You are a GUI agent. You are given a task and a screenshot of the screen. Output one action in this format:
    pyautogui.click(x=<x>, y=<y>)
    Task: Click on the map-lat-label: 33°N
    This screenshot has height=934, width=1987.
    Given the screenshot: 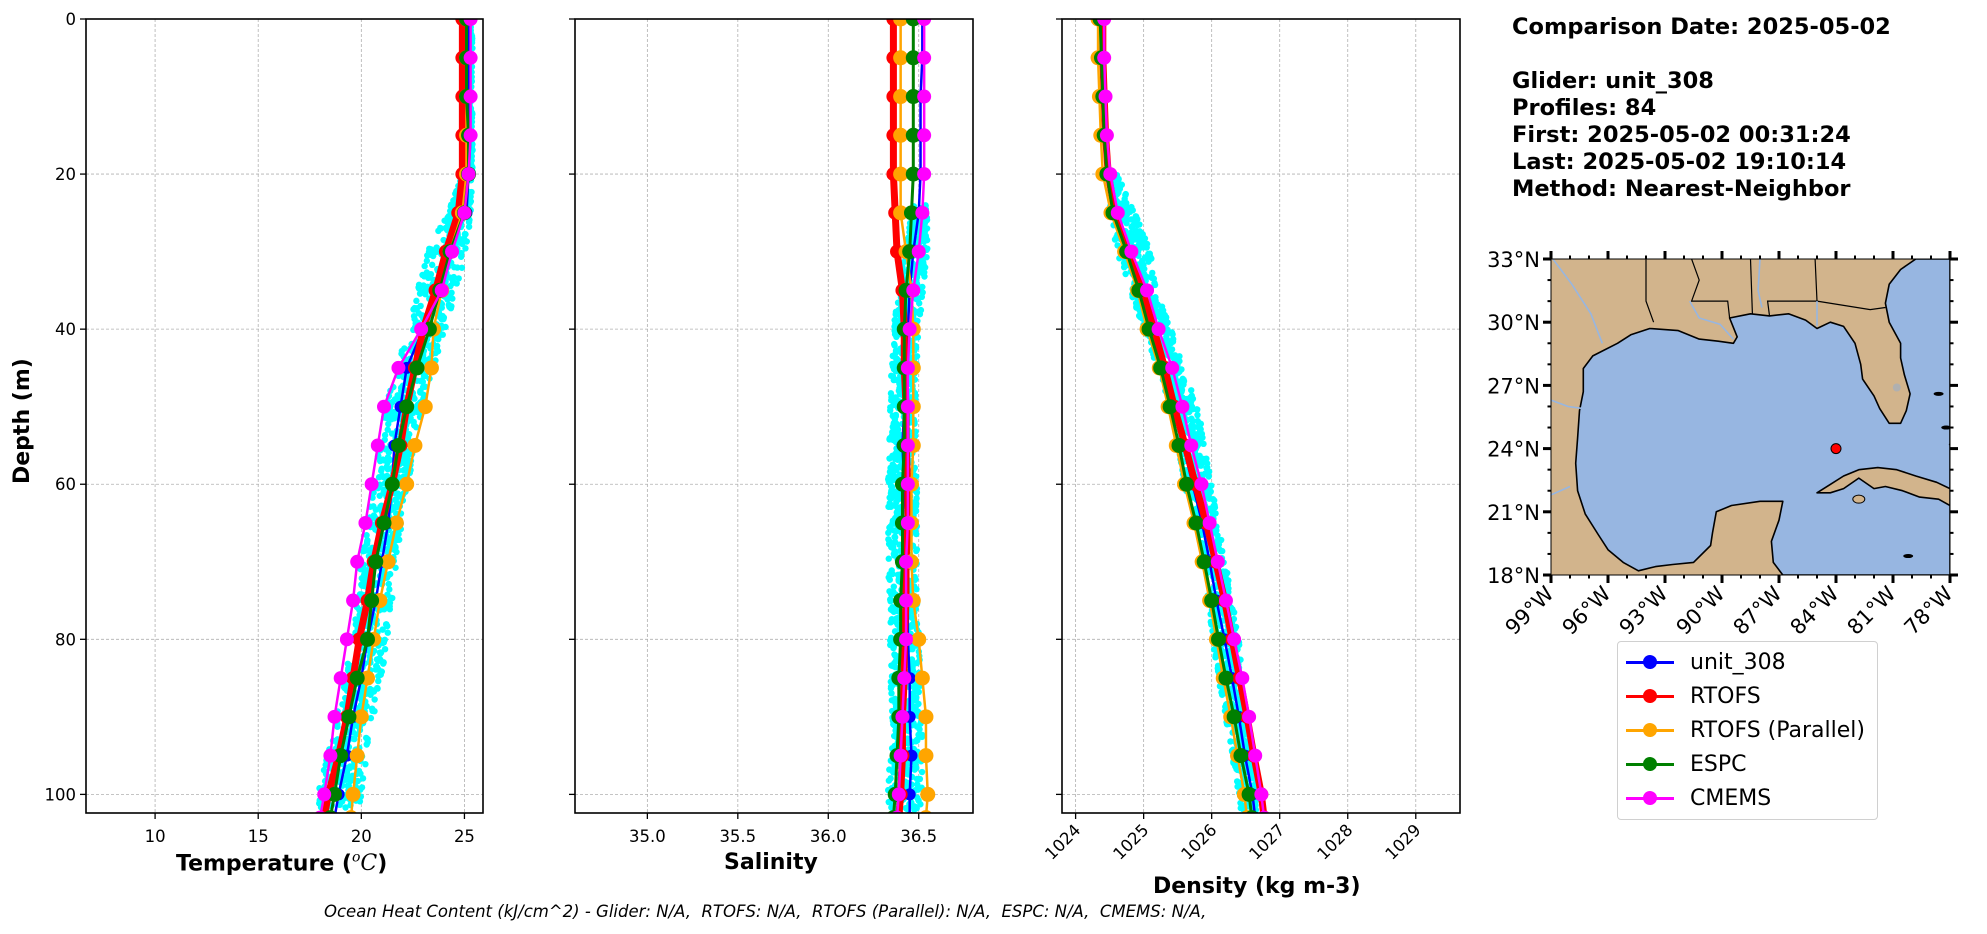 What is the action you would take?
    pyautogui.click(x=1513, y=260)
    